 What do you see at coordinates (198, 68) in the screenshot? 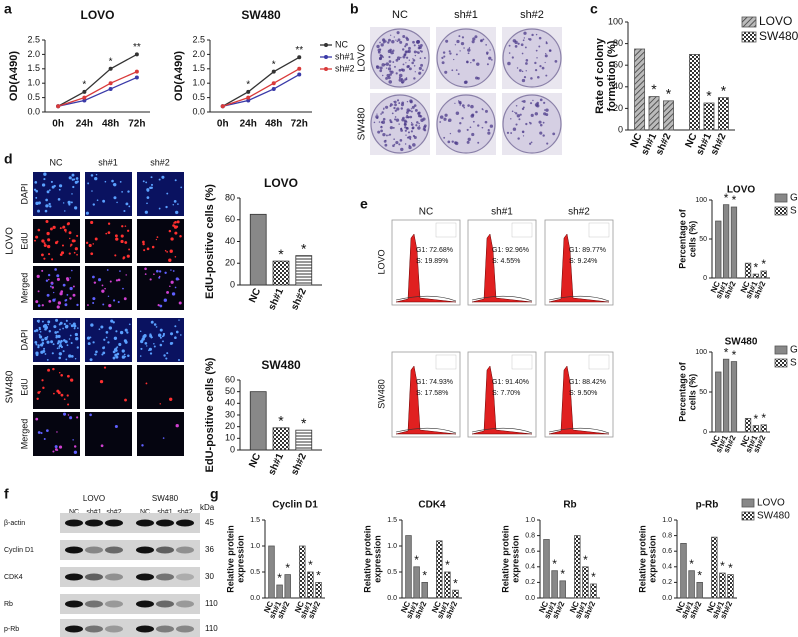
I see `y-tick-label: 1.5` at bounding box center [198, 68].